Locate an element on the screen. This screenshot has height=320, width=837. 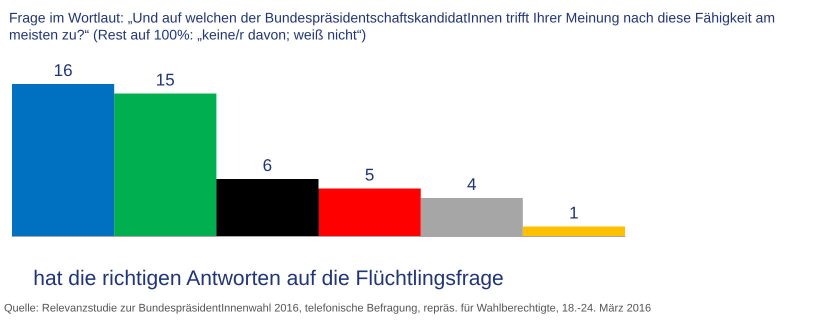
data-label: 15 is located at coordinates (165, 80).